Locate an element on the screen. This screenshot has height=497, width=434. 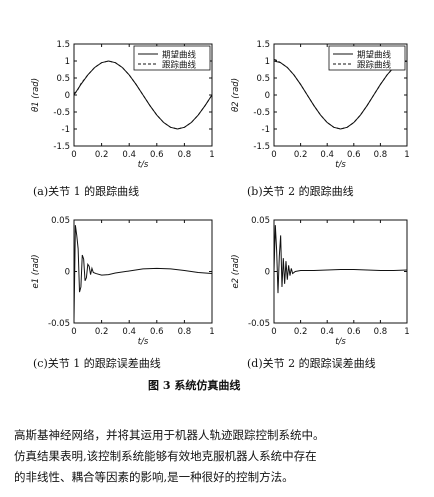
subcaption-a: (a)关节 1 的跟踪曲线 is located at coordinates (86, 191).